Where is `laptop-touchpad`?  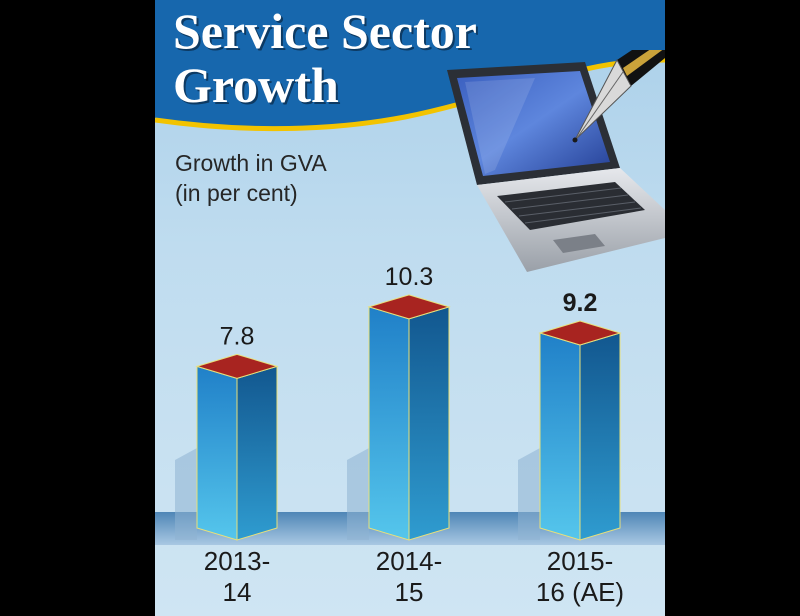 laptop-touchpad is located at coordinates (579, 243).